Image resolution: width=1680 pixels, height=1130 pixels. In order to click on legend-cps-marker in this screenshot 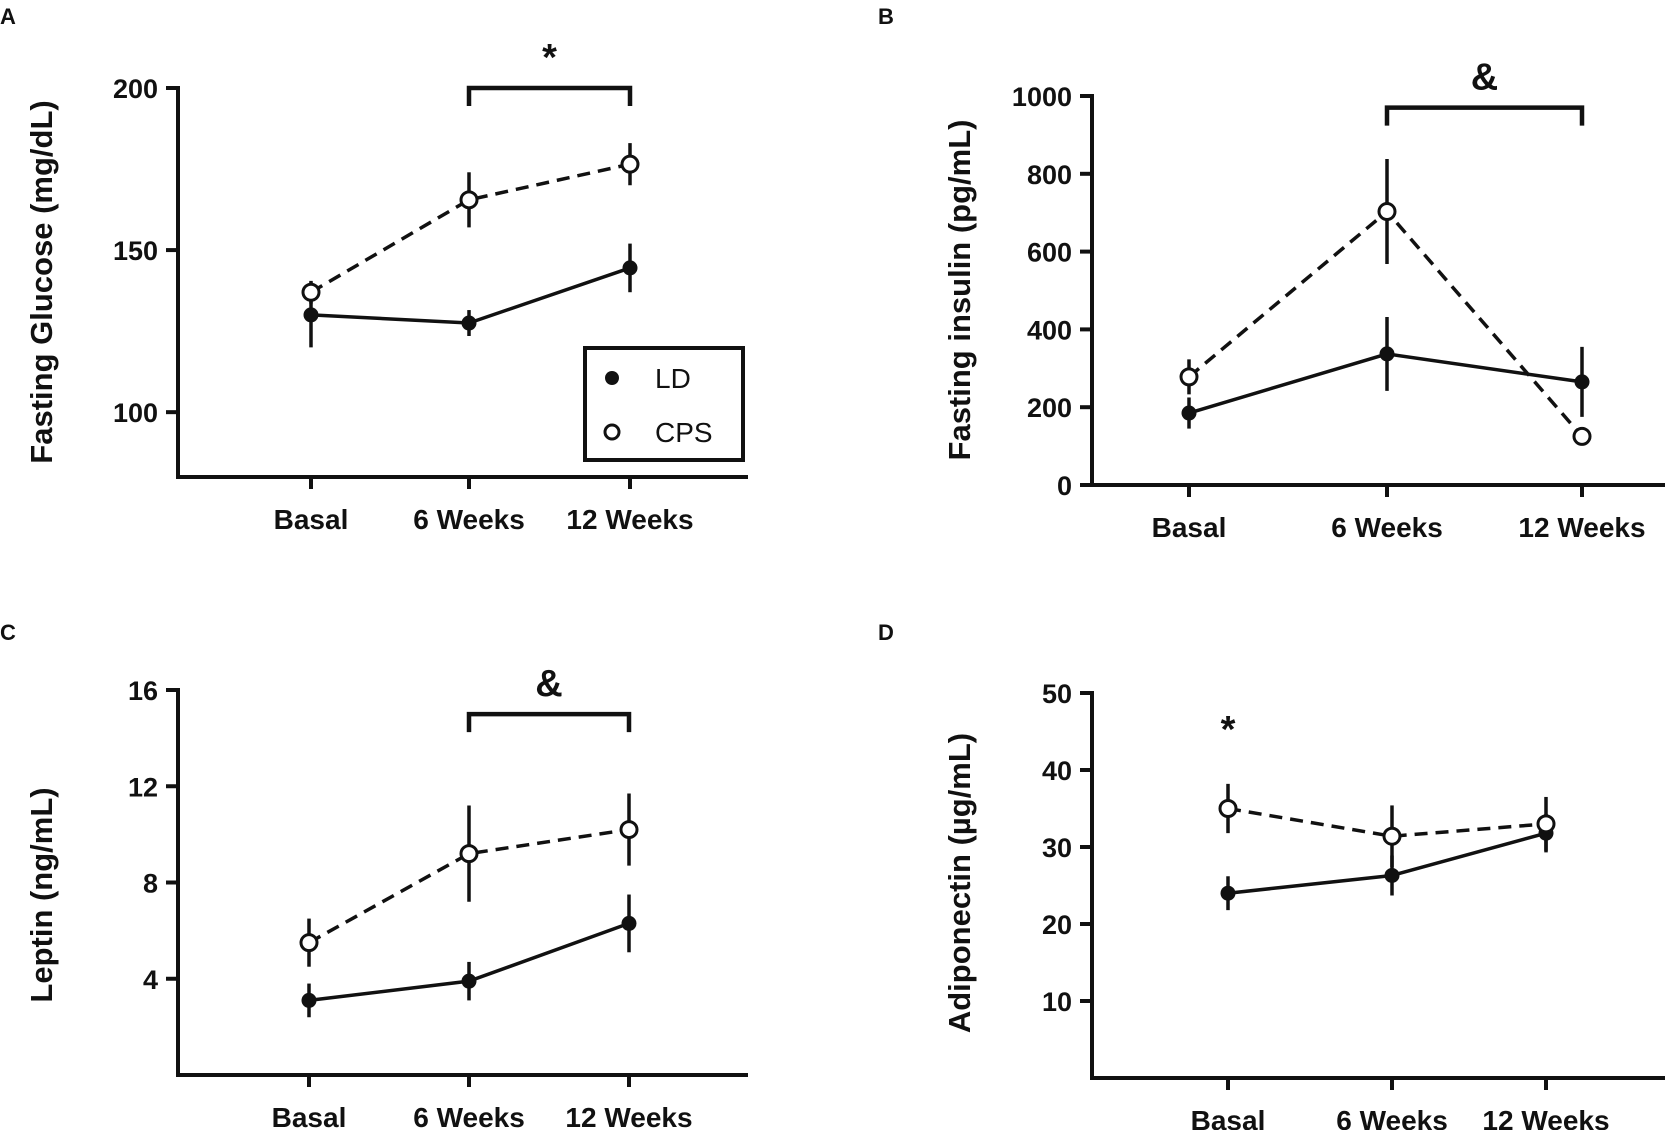, I will do `click(612, 432)`.